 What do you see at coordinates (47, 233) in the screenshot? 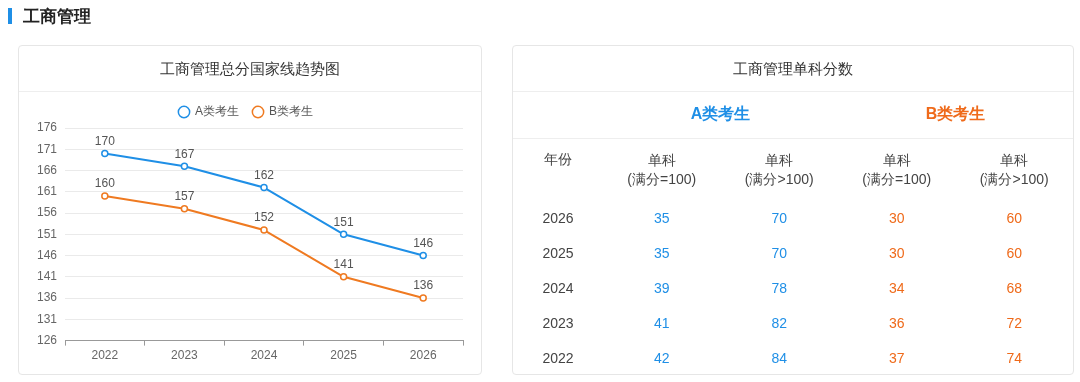
I see `y-tick-label: 151` at bounding box center [47, 233].